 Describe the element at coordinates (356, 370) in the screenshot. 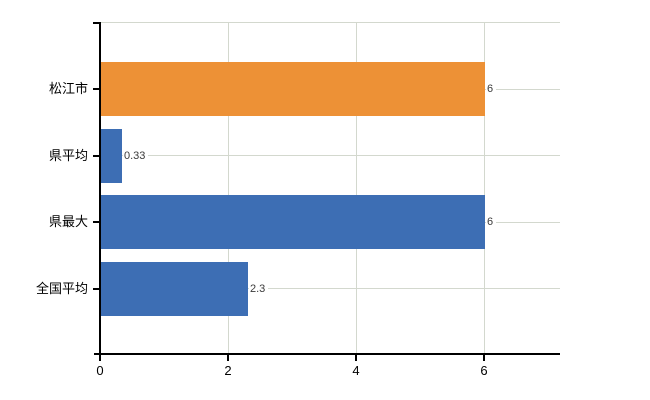

I see `x-tick-label: 4` at that location.